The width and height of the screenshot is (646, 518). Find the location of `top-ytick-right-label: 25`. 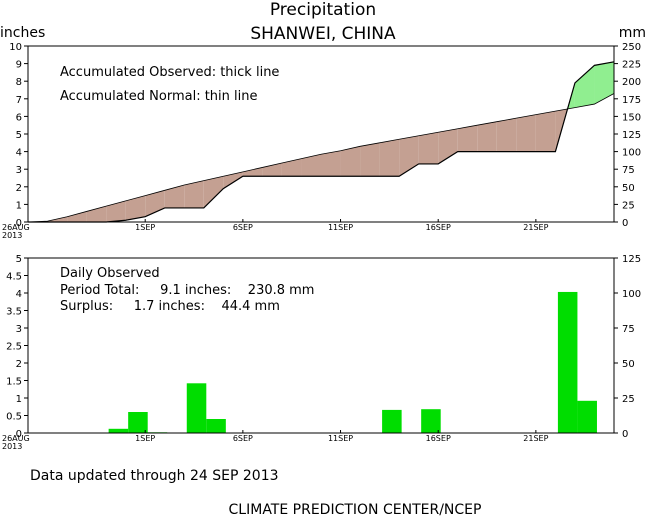

top-ytick-right-label: 25 is located at coordinates (628, 205).